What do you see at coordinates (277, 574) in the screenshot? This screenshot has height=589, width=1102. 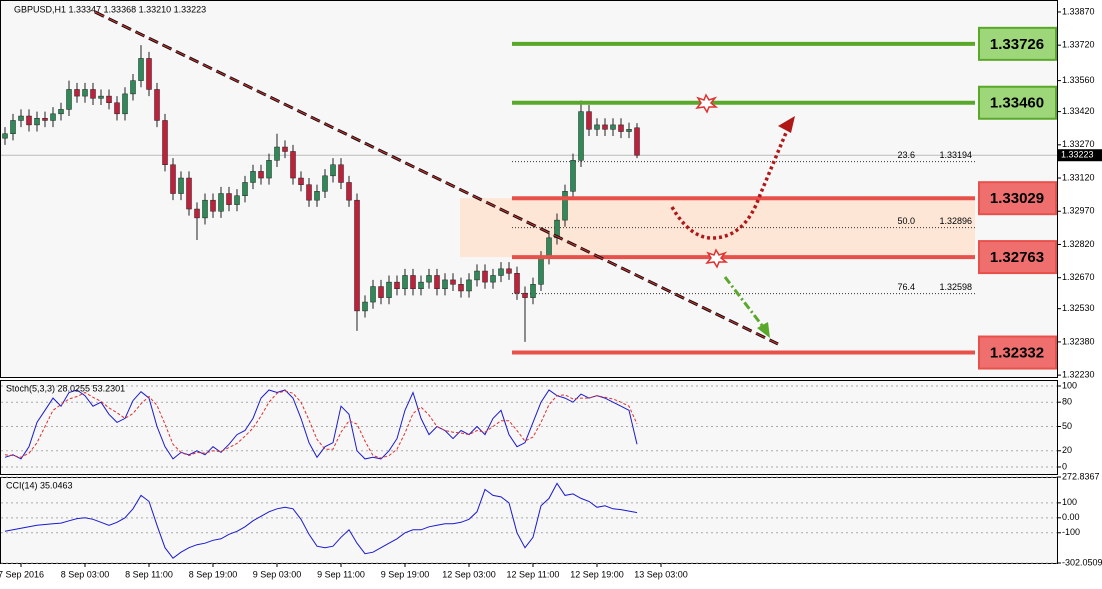 I see `x-tick-label: 9 Sep 03:00` at bounding box center [277, 574].